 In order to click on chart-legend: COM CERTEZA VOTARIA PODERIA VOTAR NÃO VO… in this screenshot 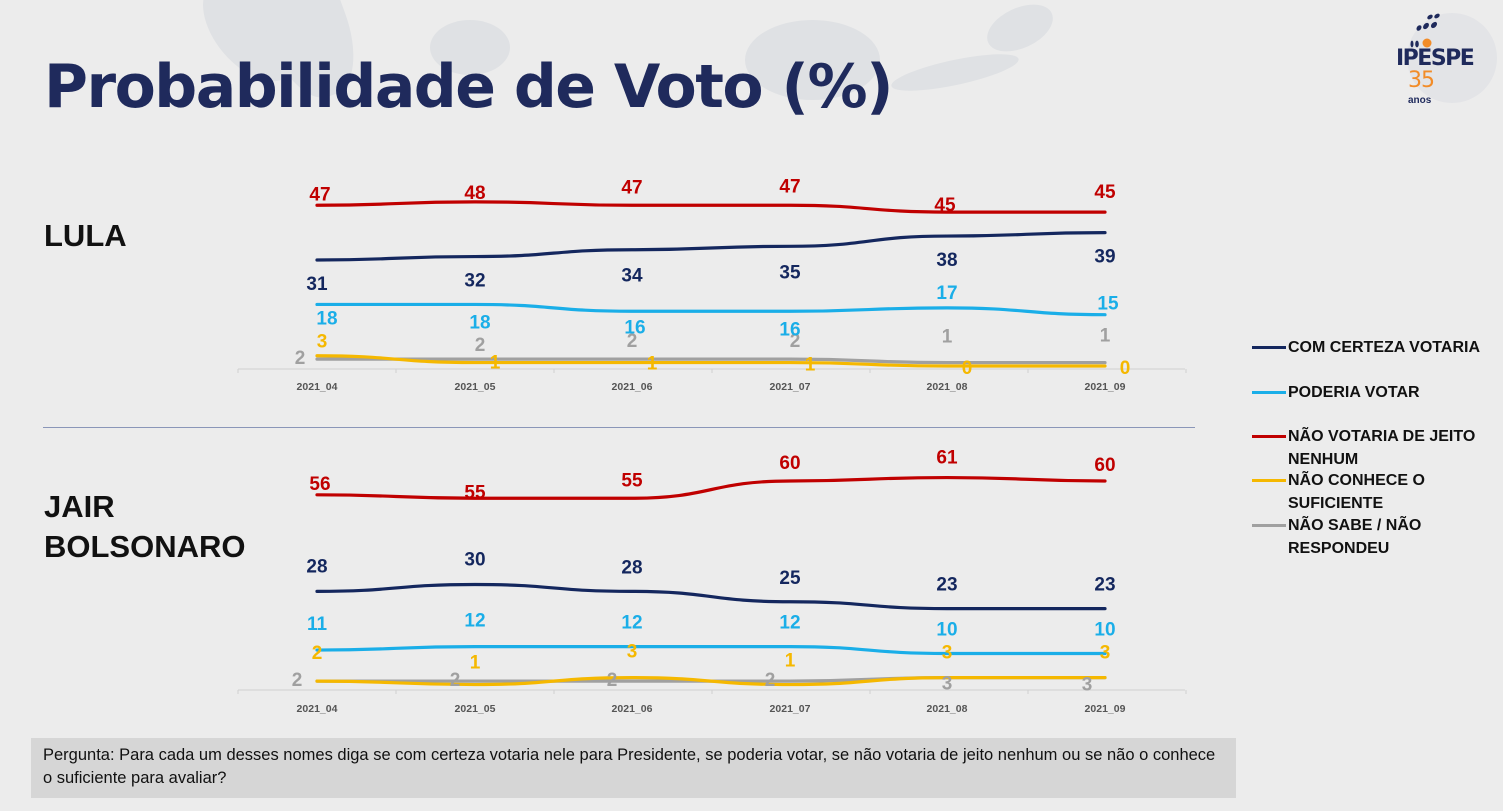, I will do `click(1375, 448)`.